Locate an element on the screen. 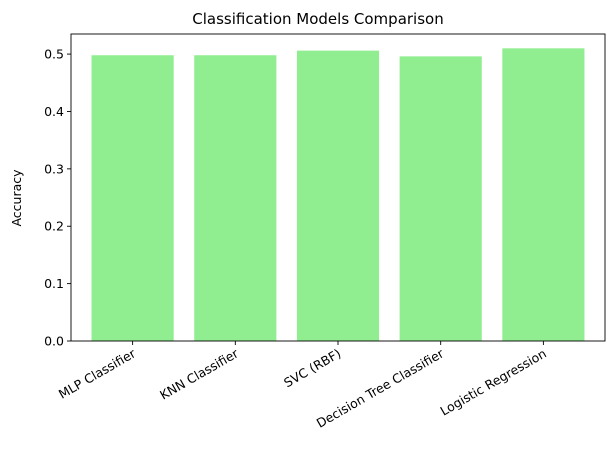  y-tick-label-2: 0.2 is located at coordinates (54, 226).